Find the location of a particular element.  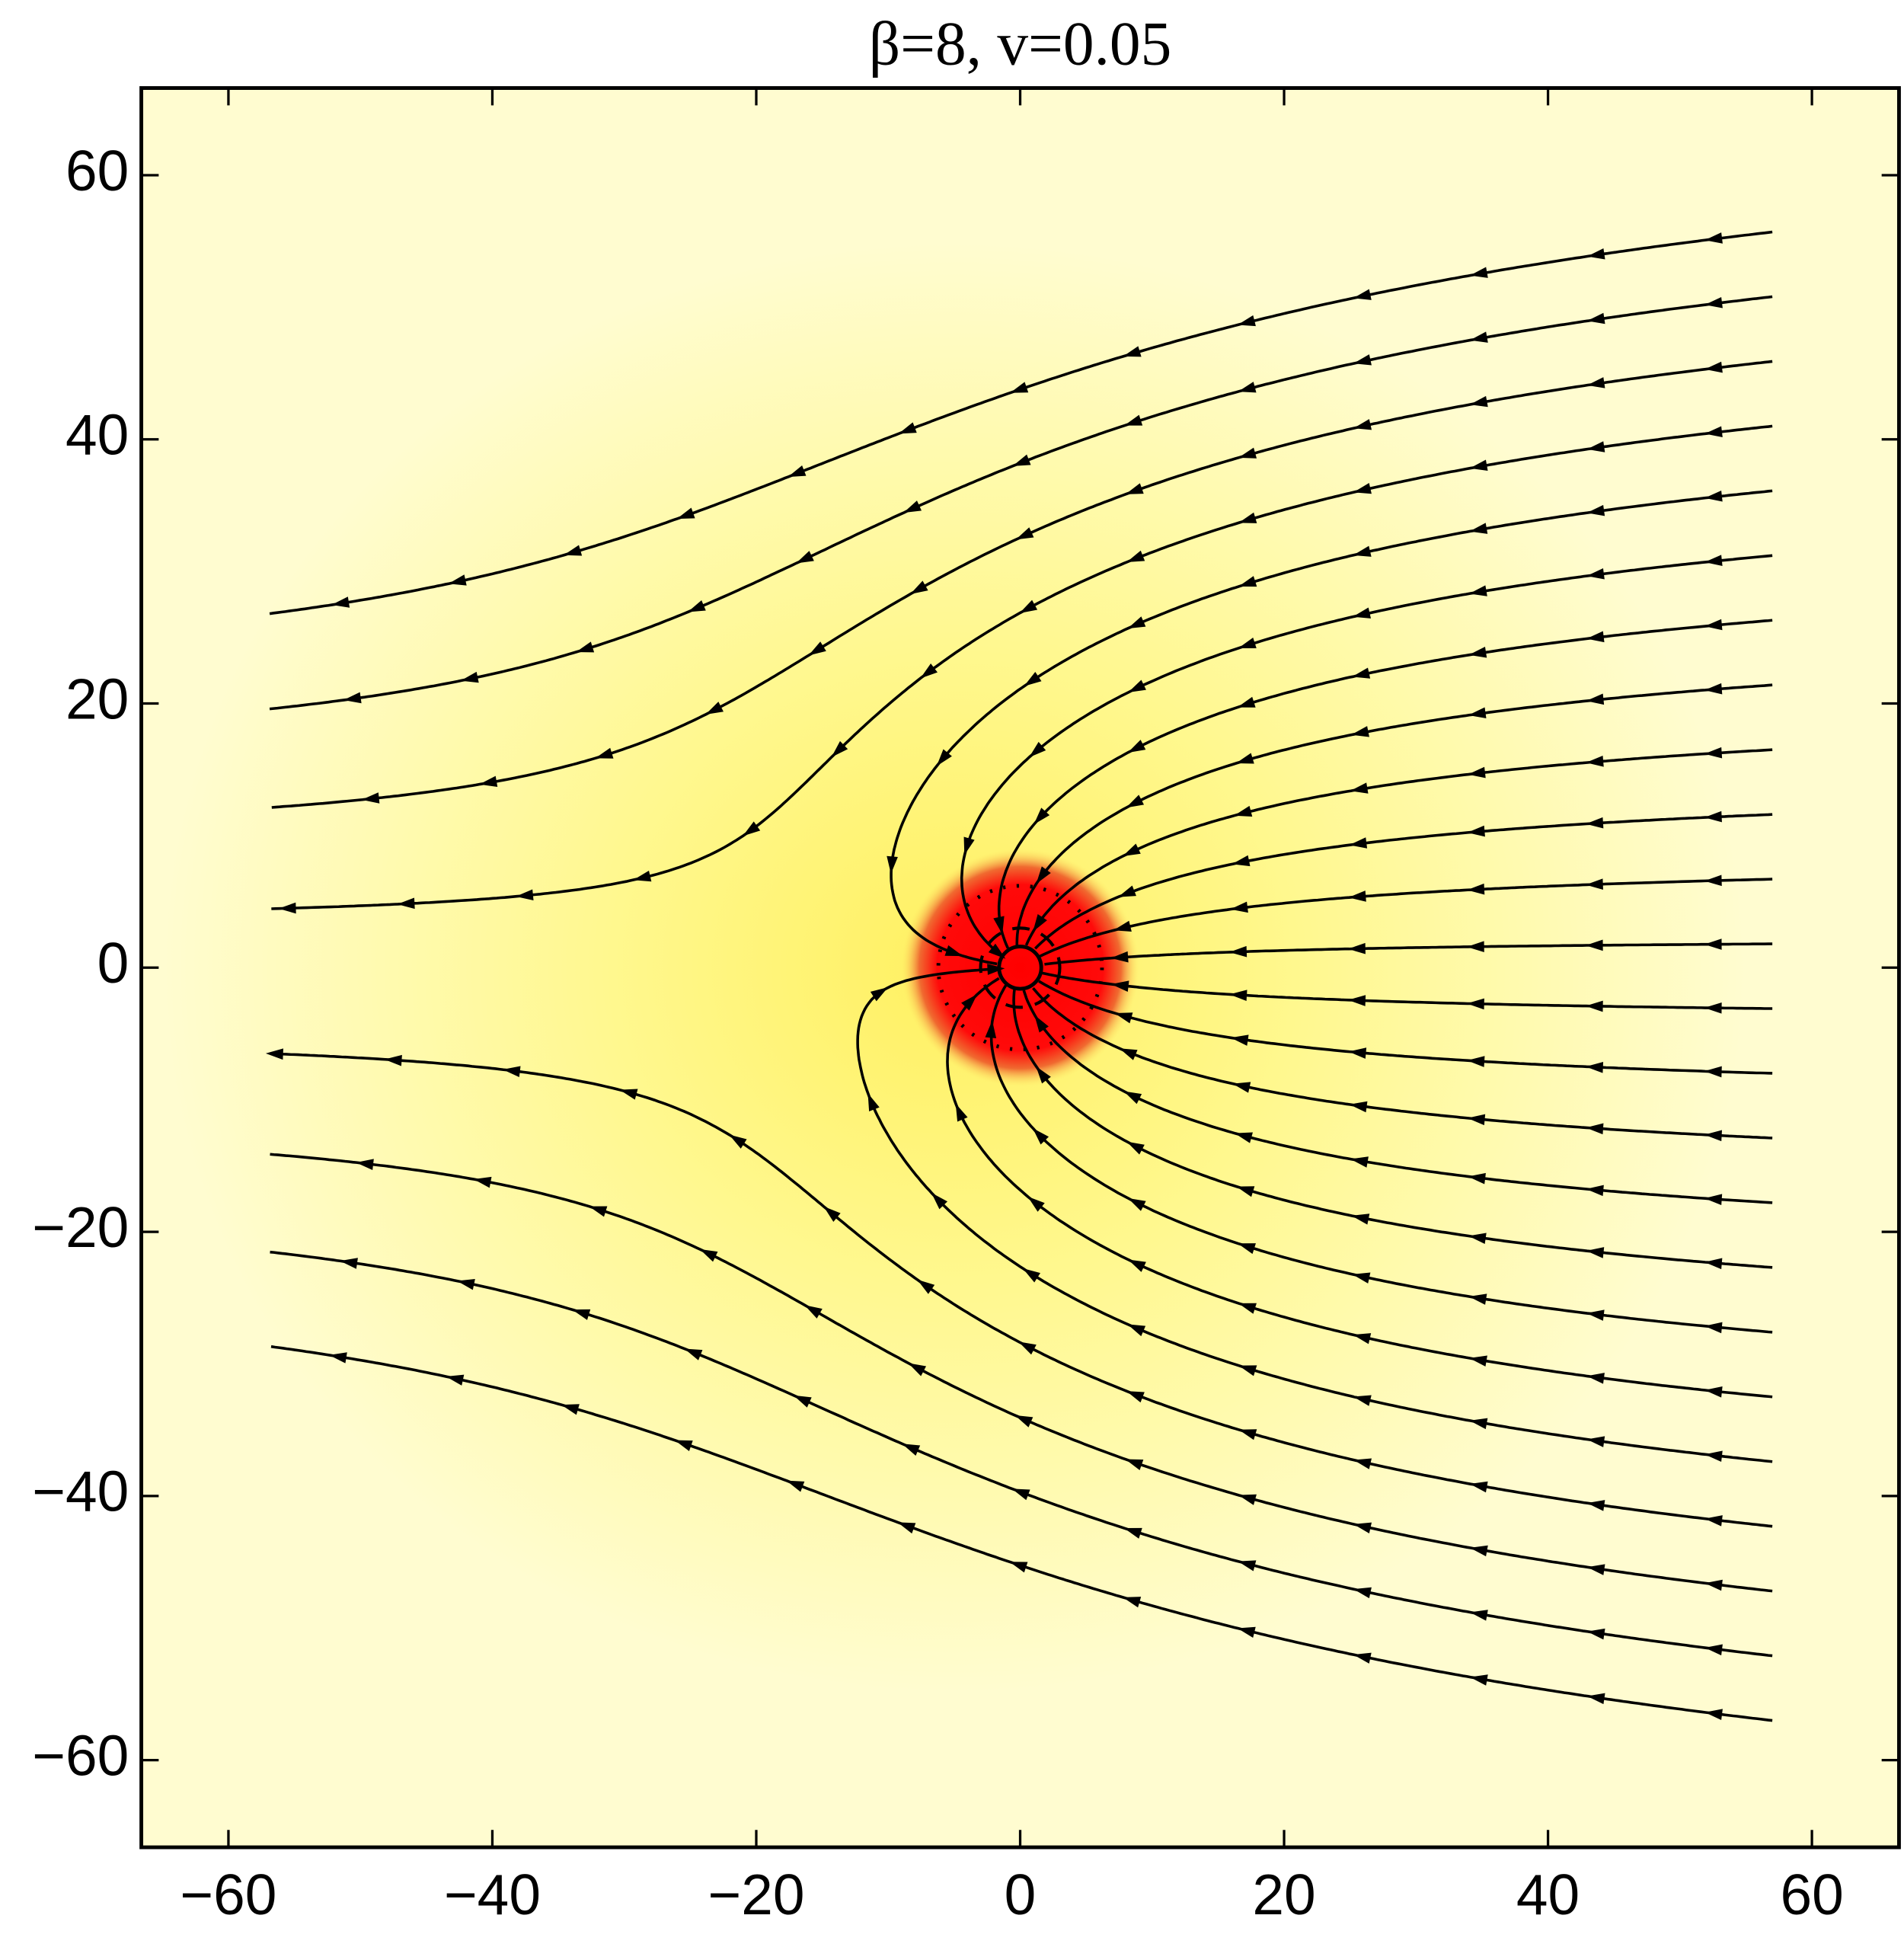

x-tick-label: −40 is located at coordinates (492, 1894).